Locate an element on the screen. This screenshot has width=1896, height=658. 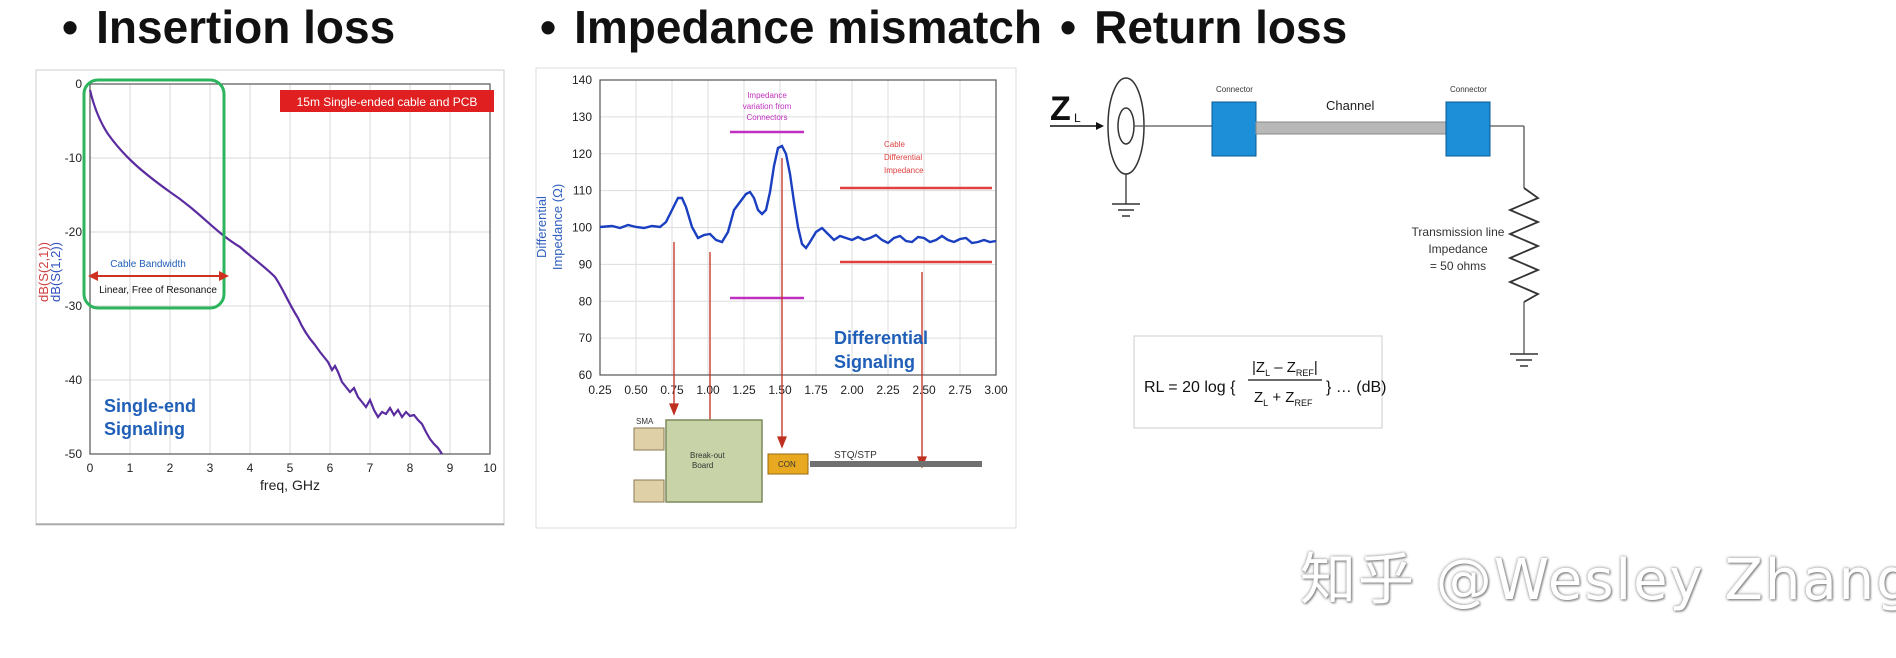
y-label-s21: dB(S(2,1)) is located at coordinates (43, 272).